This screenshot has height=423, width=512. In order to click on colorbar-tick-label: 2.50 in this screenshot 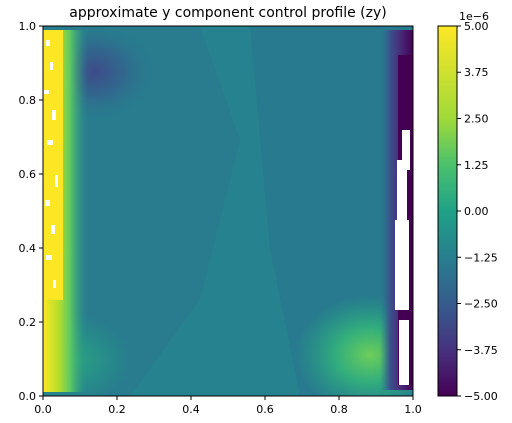, I will do `click(476, 119)`.